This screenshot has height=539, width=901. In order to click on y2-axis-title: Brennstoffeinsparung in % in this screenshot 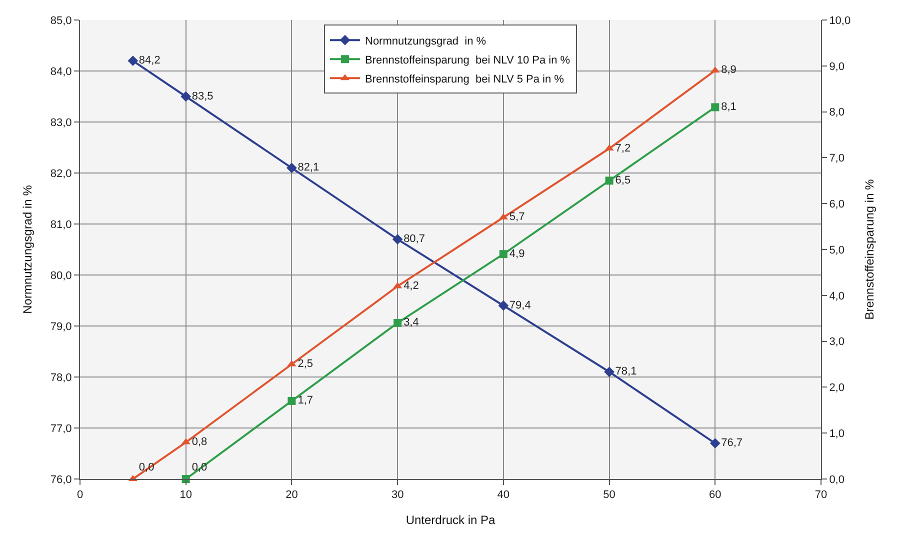, I will do `click(869, 249)`.